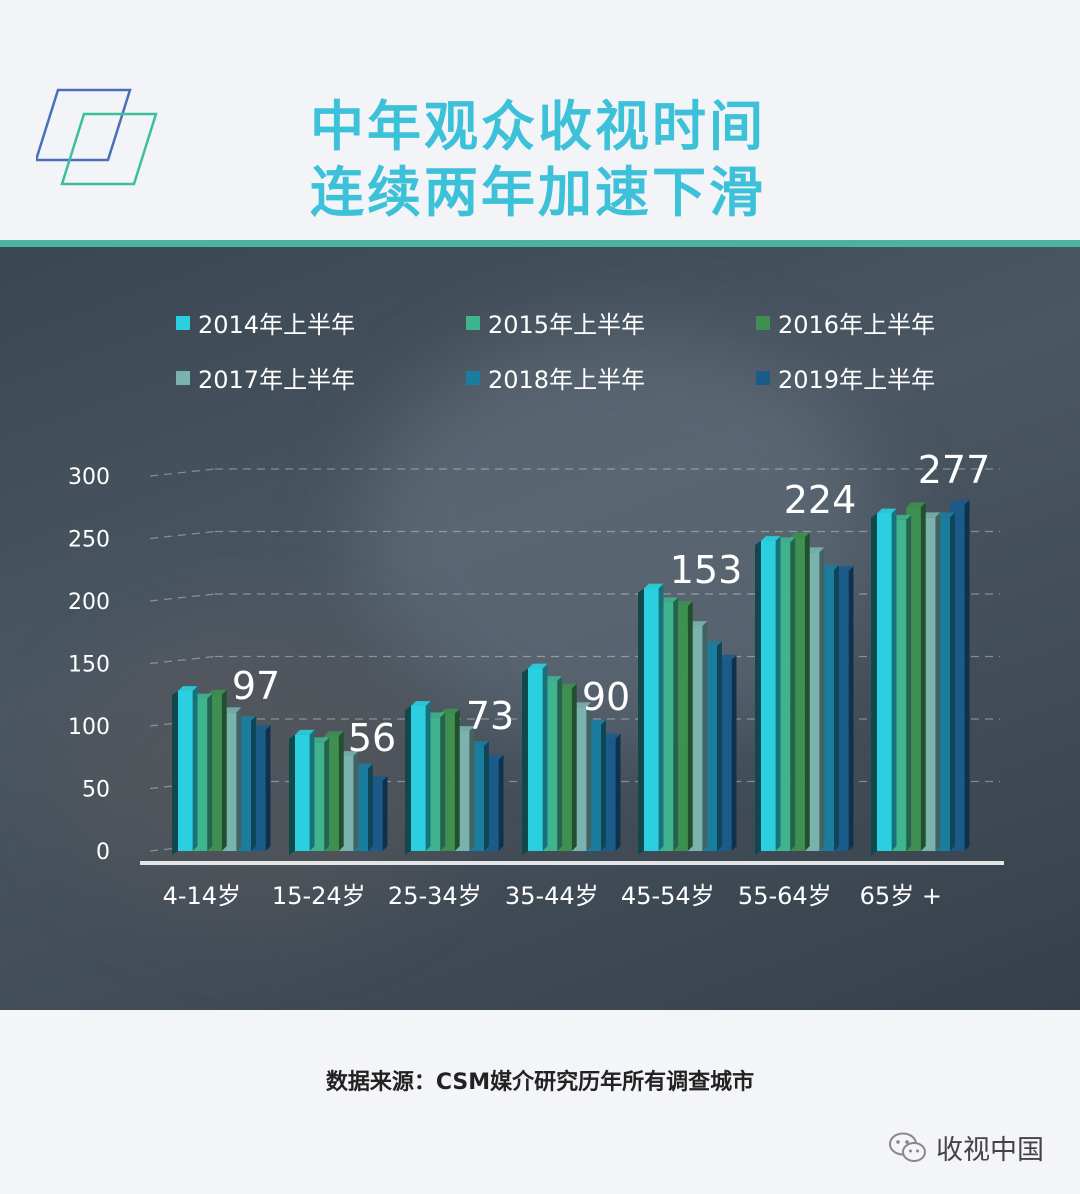  What do you see at coordinates (538, 192) in the screenshot?
I see `title-line-2: 连续两年加速下滑` at bounding box center [538, 192].